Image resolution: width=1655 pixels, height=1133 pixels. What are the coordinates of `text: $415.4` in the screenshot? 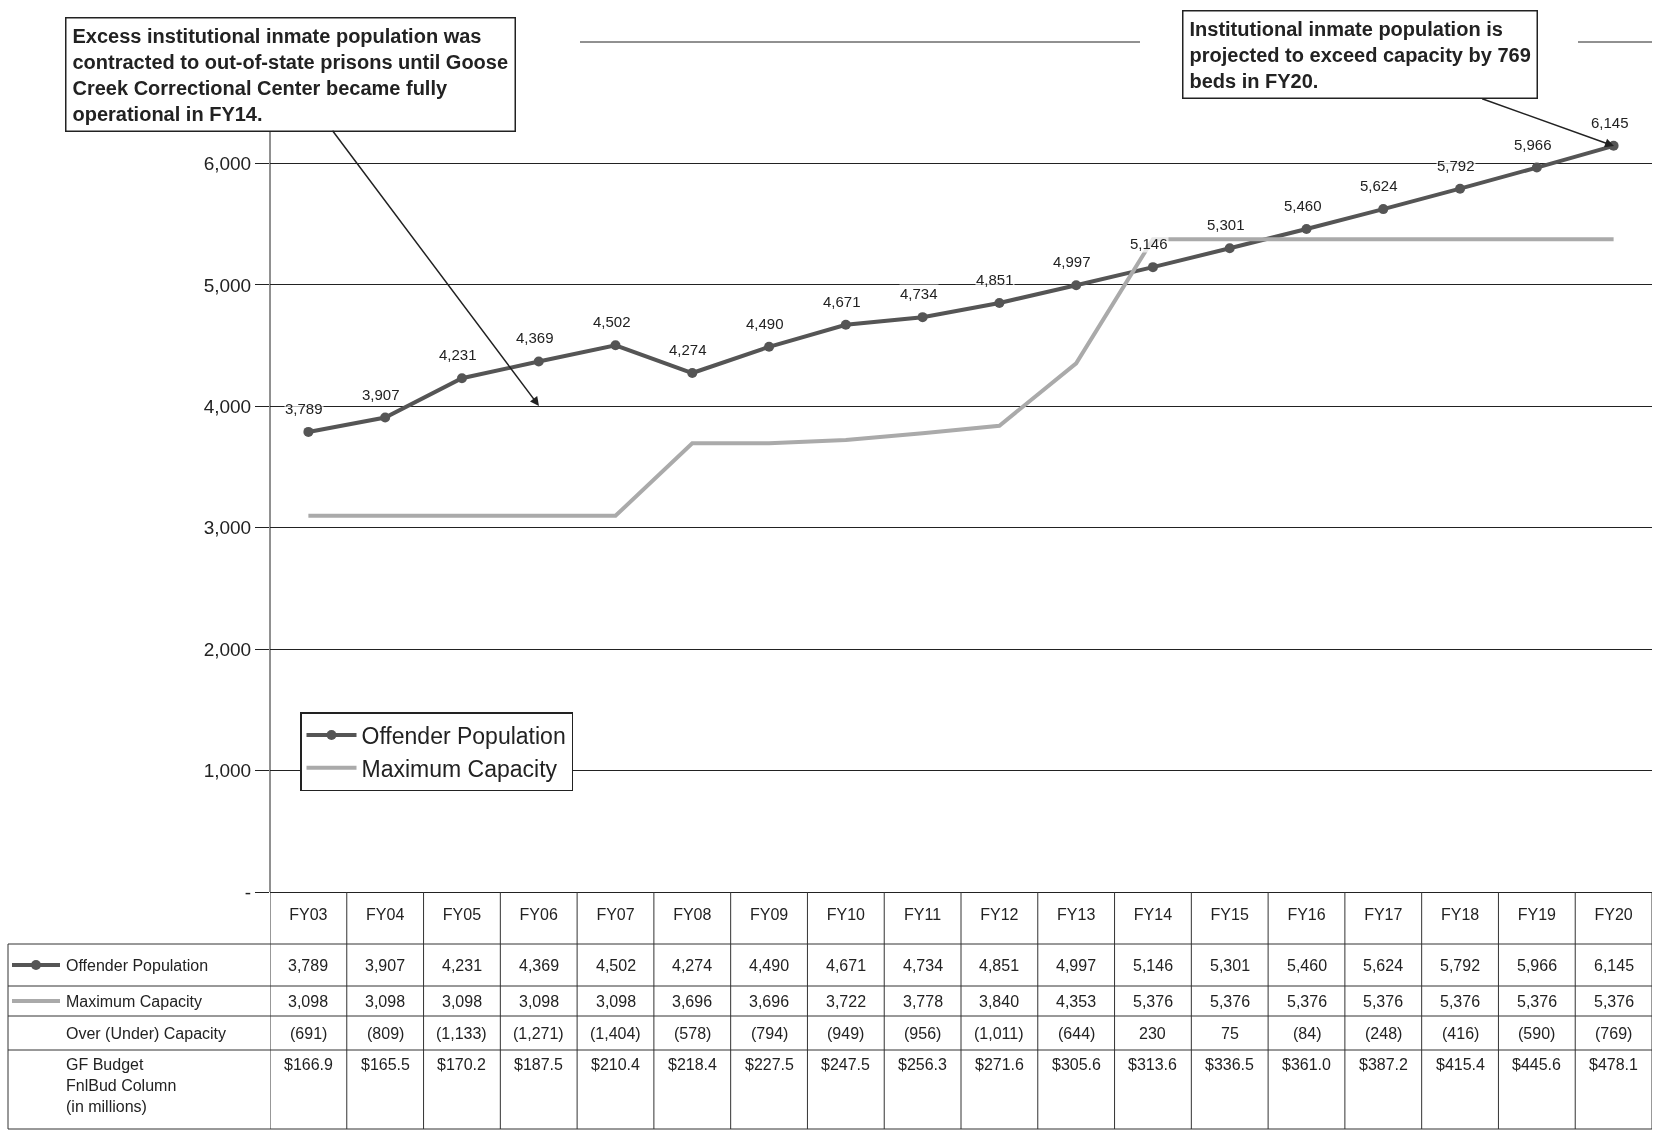 It's located at (1461, 1064).